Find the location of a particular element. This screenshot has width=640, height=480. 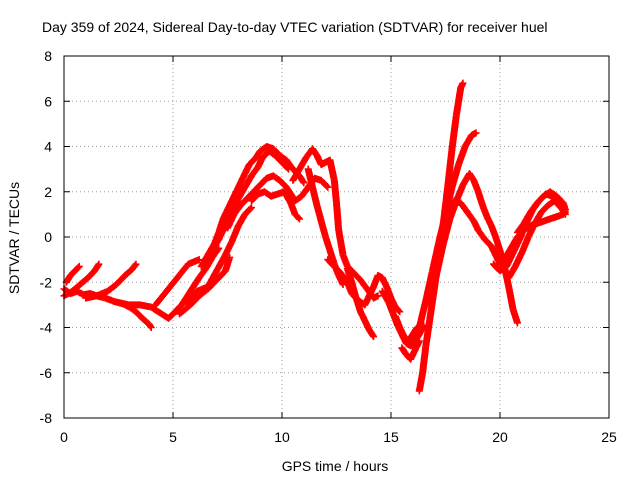

x-tick-label: 5 is located at coordinates (173, 437).